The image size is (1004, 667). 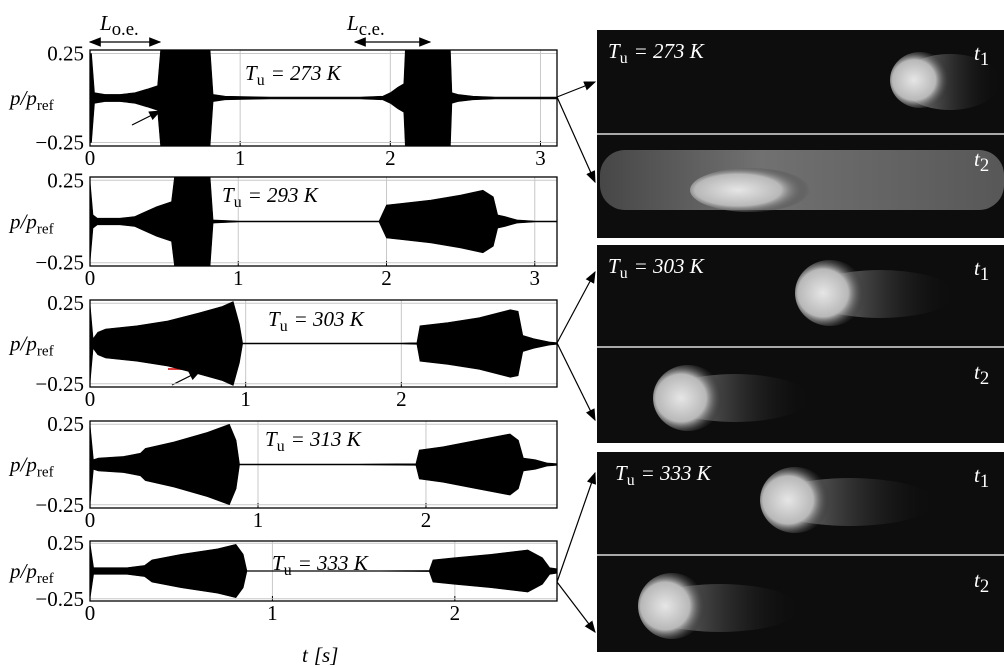 What do you see at coordinates (372, 29) in the screenshot?
I see `subscript: c.e.` at bounding box center [372, 29].